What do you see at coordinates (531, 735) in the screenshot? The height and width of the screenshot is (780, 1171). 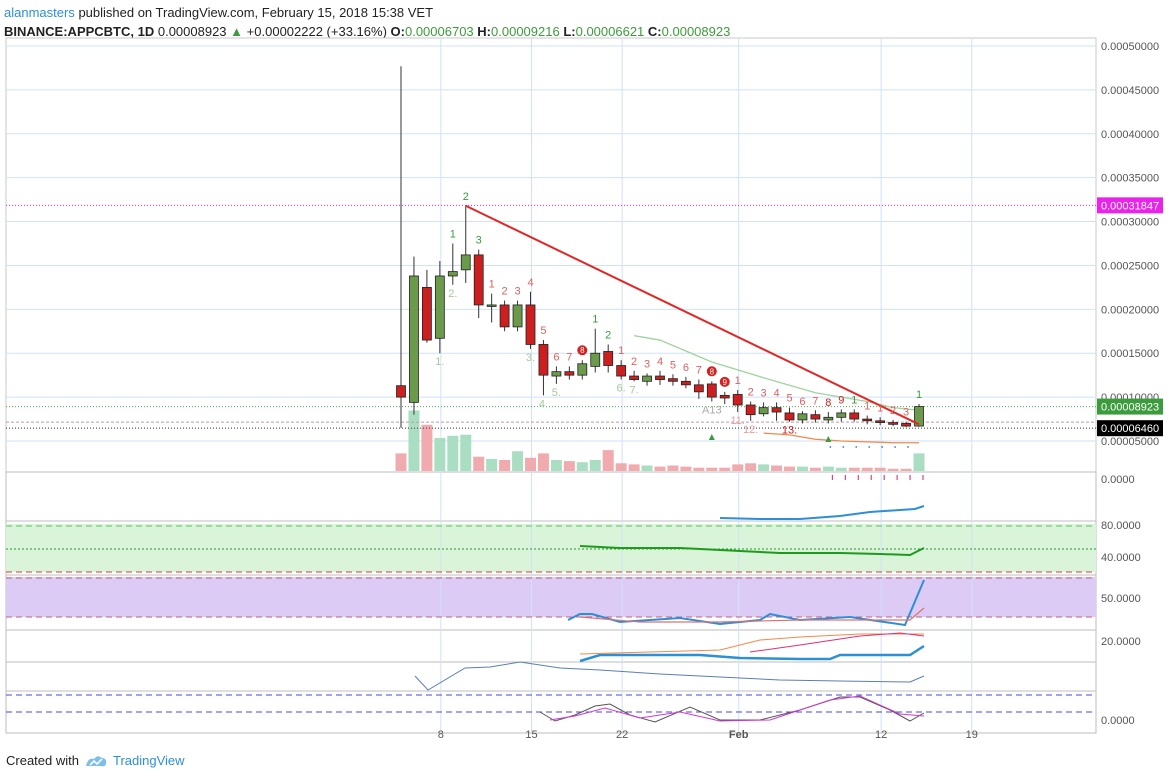 I see `x-tick-label: 15` at bounding box center [531, 735].